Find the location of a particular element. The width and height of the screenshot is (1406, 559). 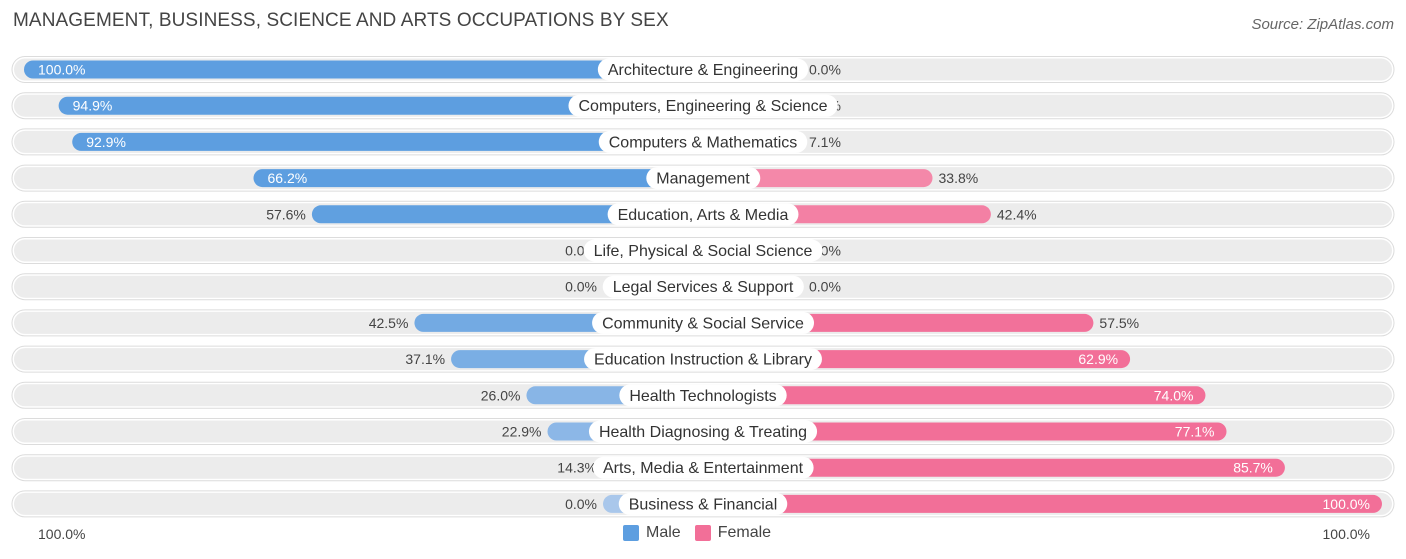

female-value-label: 57.5% is located at coordinates (1119, 323).